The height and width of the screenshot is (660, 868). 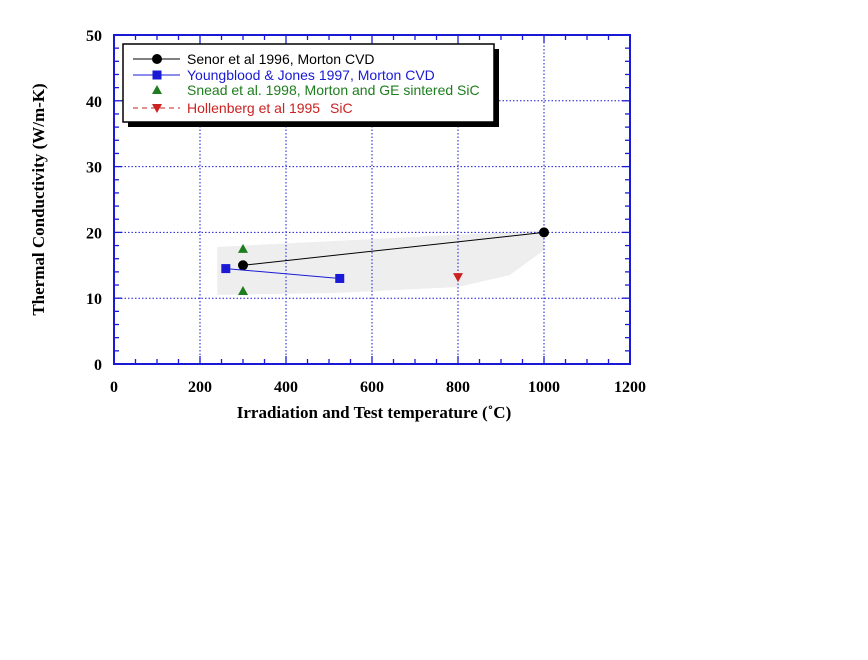 I want to click on y-axis-label: Thermal Conductivity (W/m-K), so click(x=38, y=199).